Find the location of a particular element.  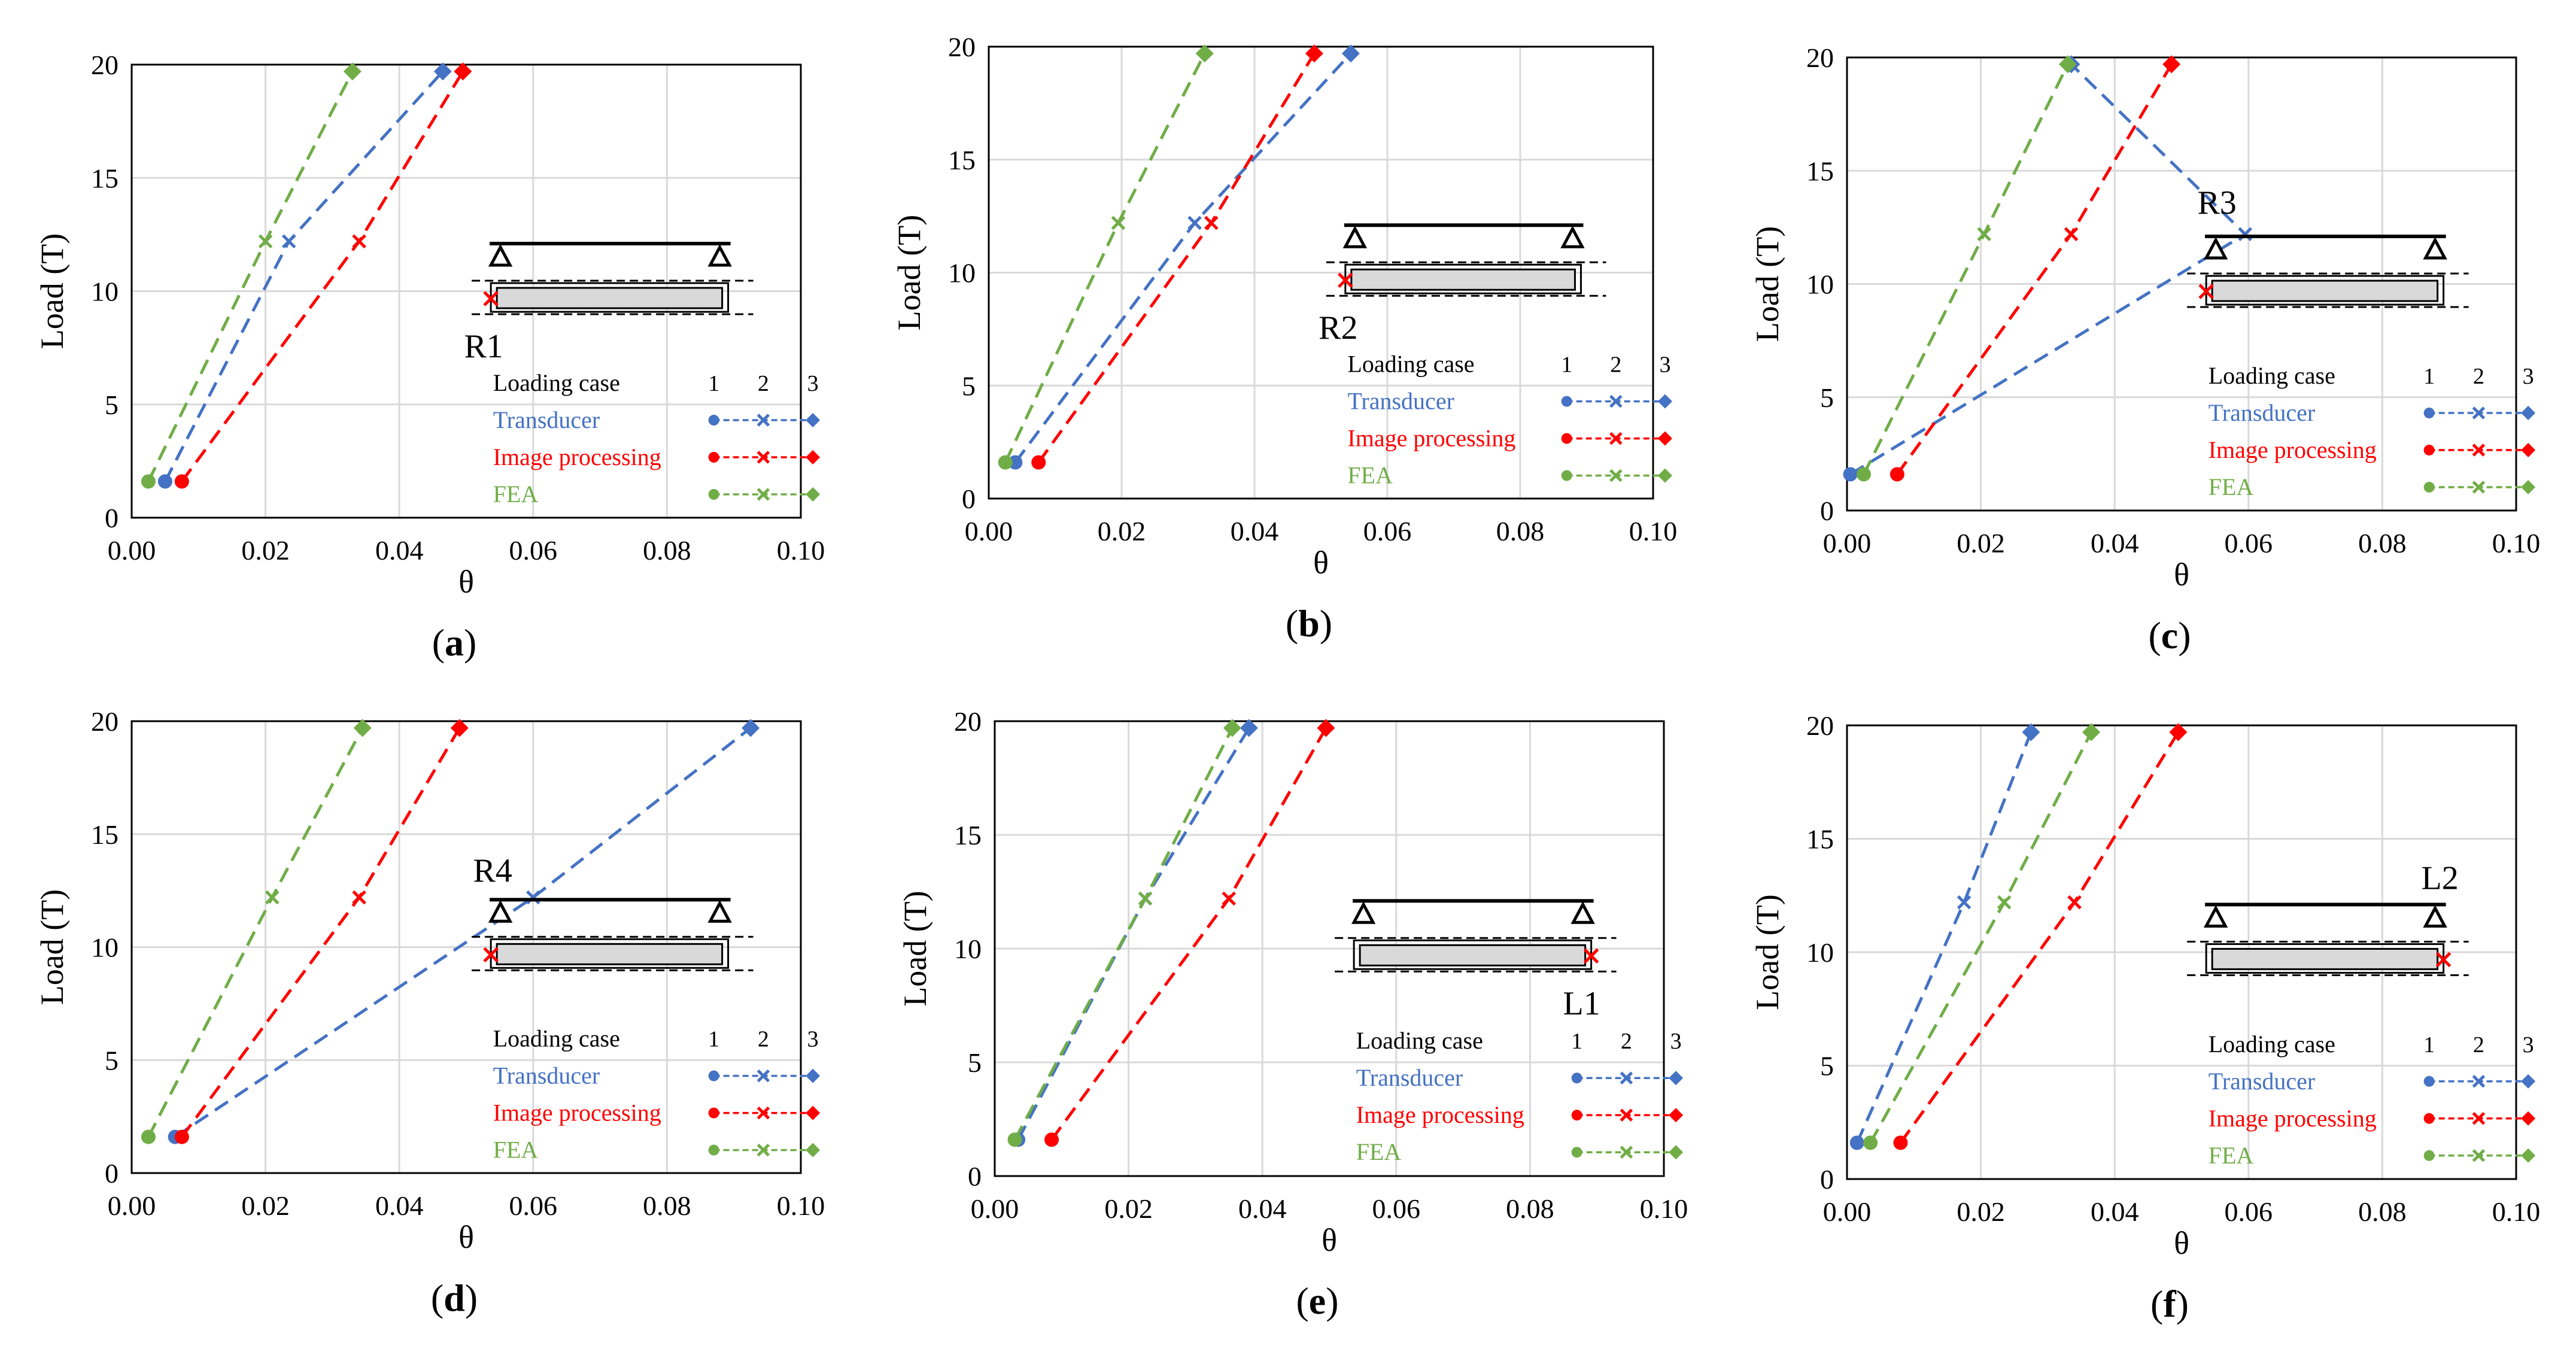

y-tick-label: 20 is located at coordinates (968, 721).